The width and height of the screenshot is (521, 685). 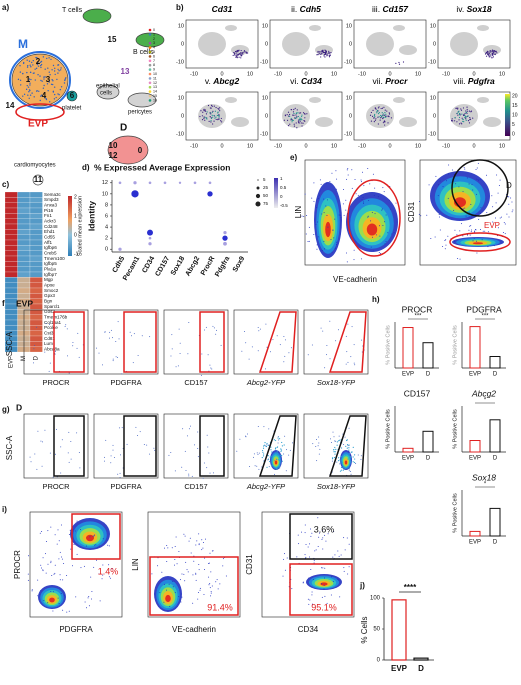 I want to click on umap-gene: Procr, so click(x=396, y=81).